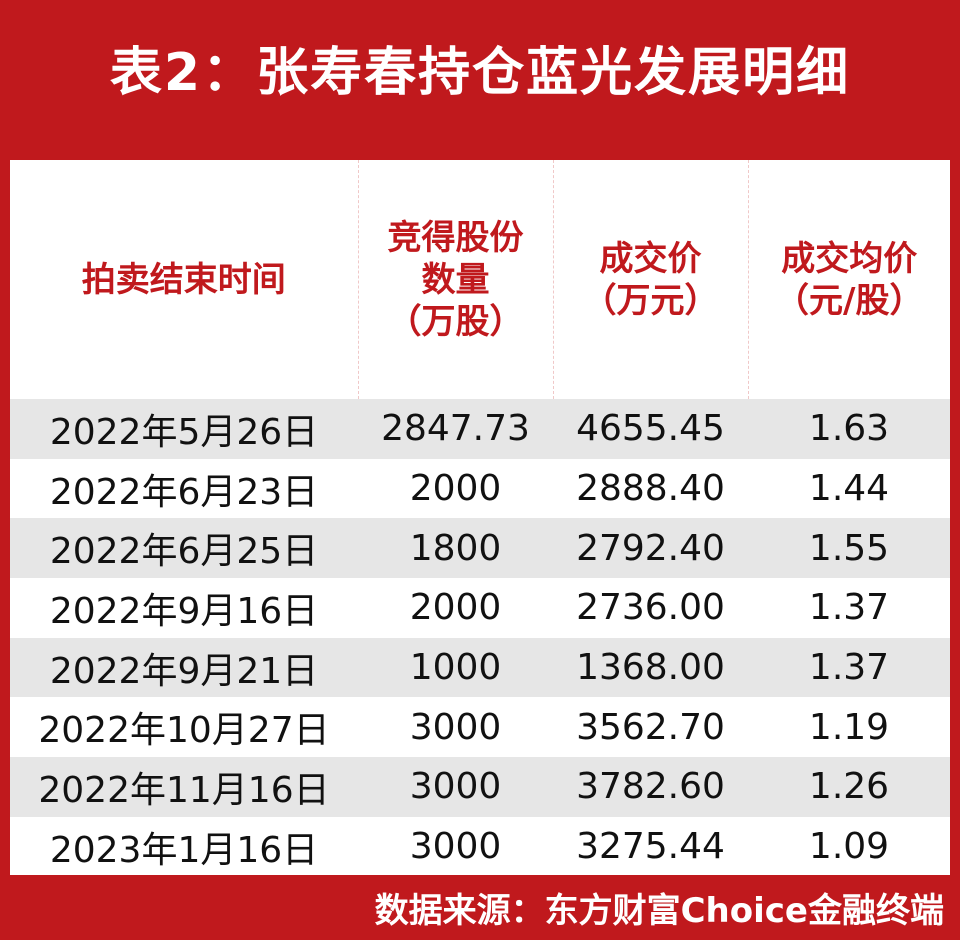 The height and width of the screenshot is (940, 960). Describe the element at coordinates (849, 727) in the screenshot. I see `table-cell: 1.19` at that location.